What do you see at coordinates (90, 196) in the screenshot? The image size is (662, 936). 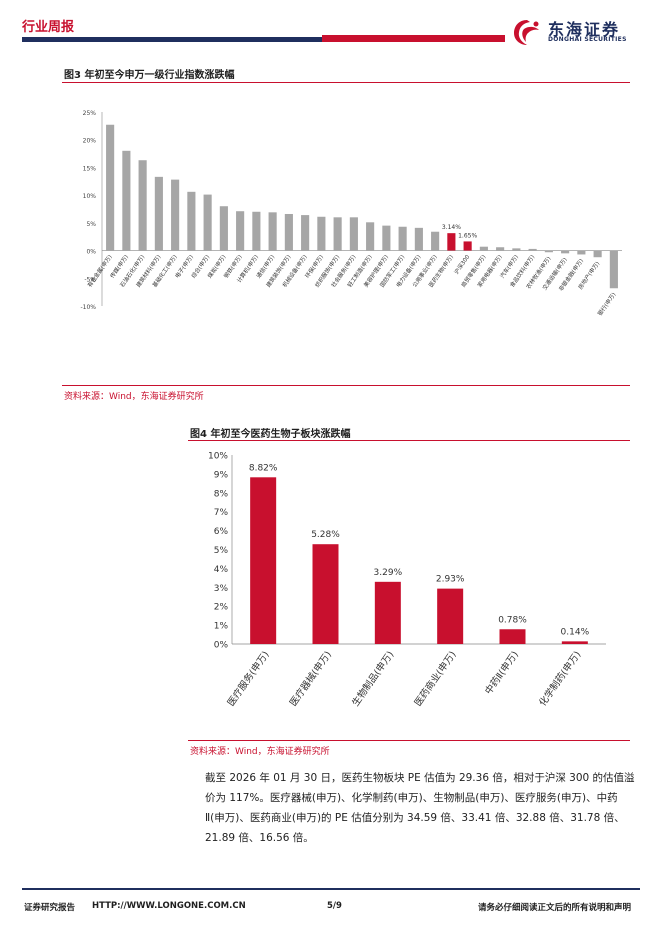 I see `figure3-y-tick-label: 10%` at bounding box center [90, 196].